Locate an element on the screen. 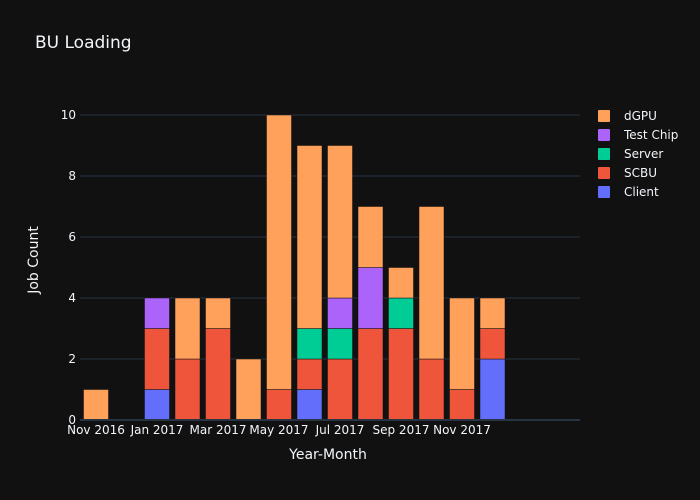  legend-item: dGPU is located at coordinates (638, 115).